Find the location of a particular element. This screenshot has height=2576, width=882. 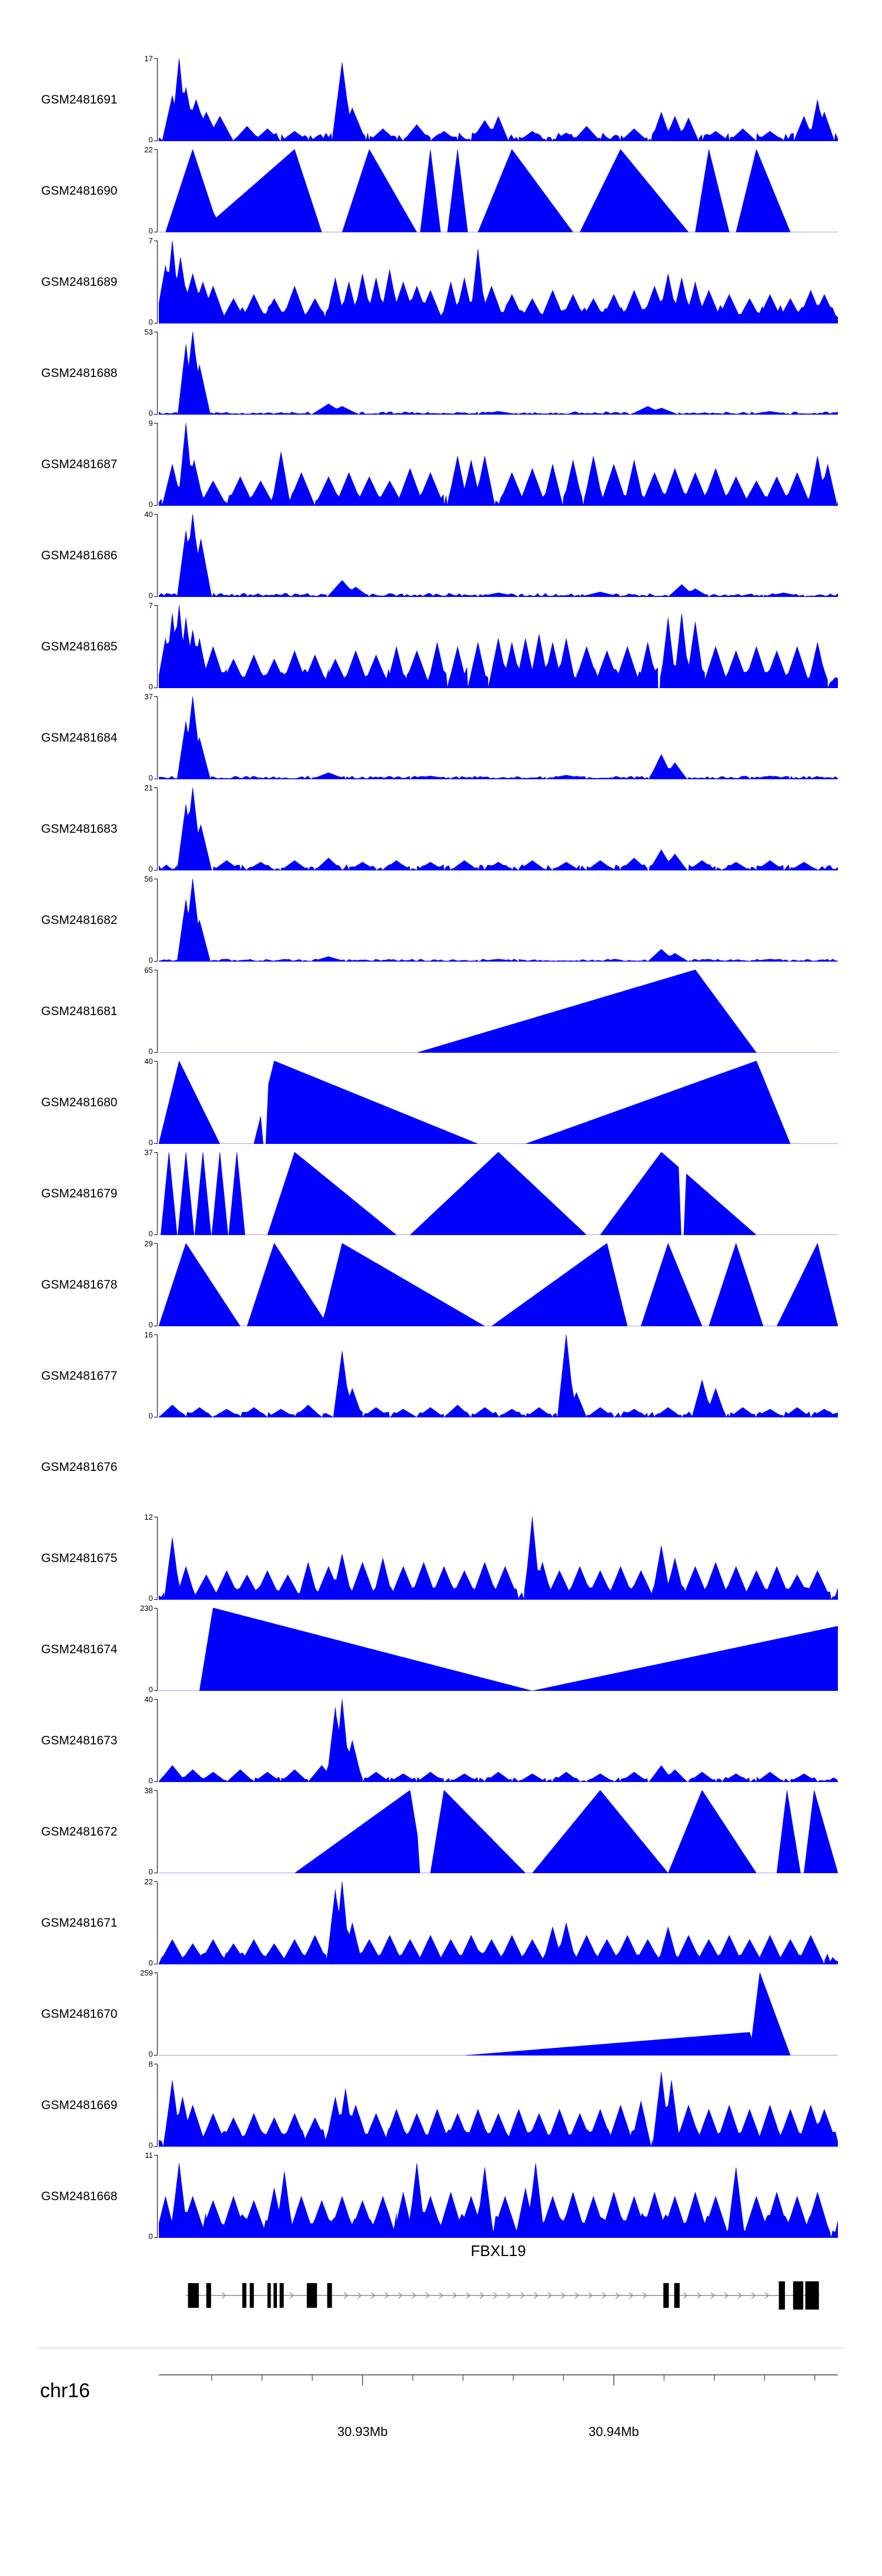

yaxis-max-label: 21 is located at coordinates (148, 787).